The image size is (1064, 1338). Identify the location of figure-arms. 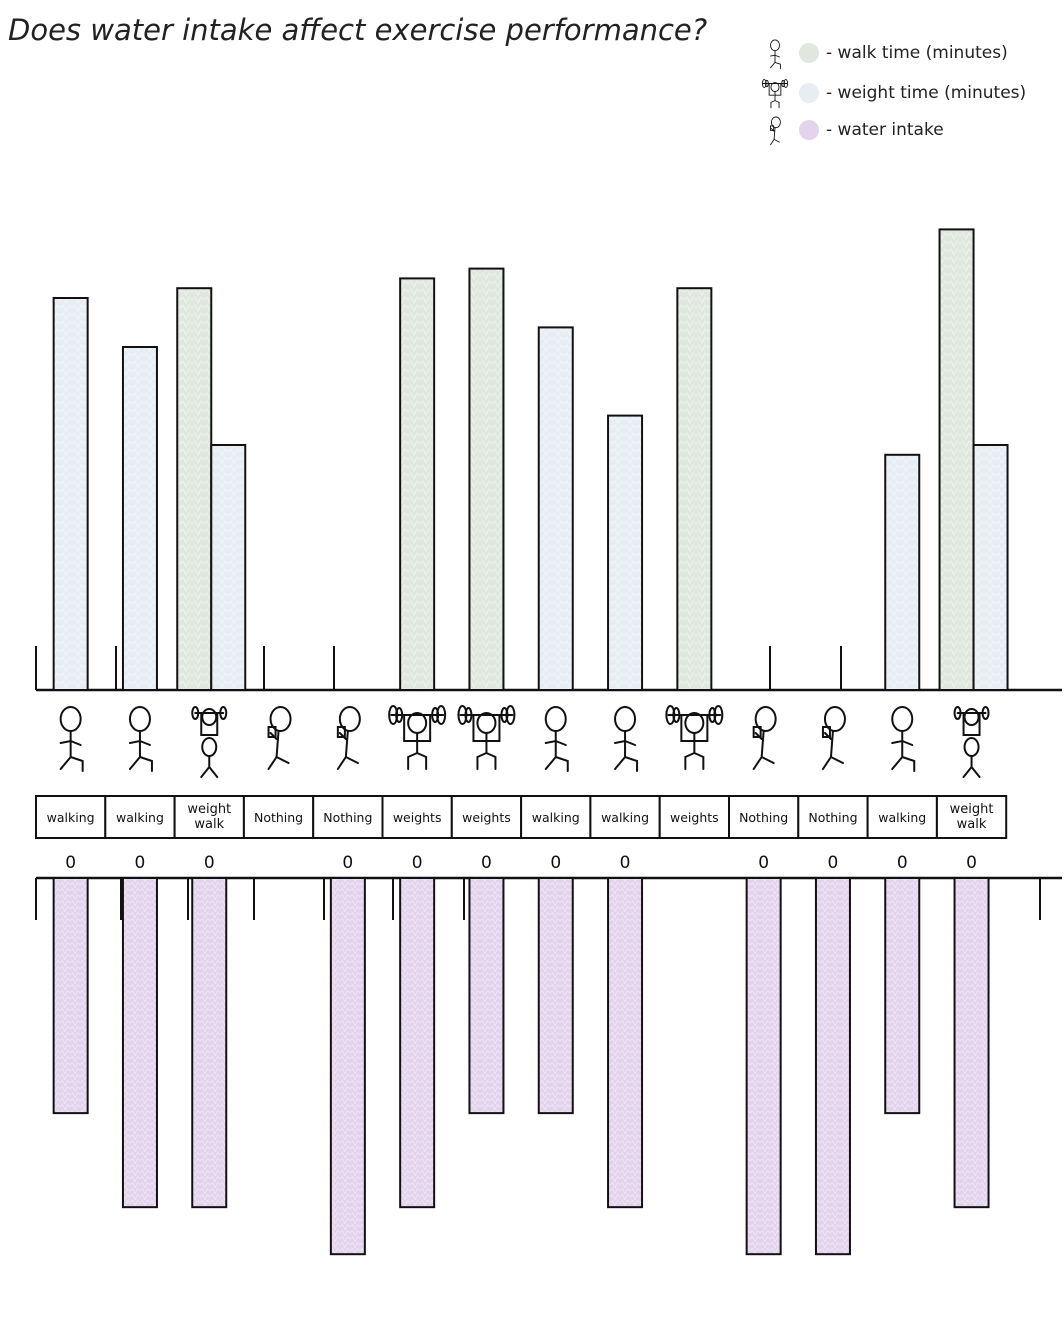
(209, 724).